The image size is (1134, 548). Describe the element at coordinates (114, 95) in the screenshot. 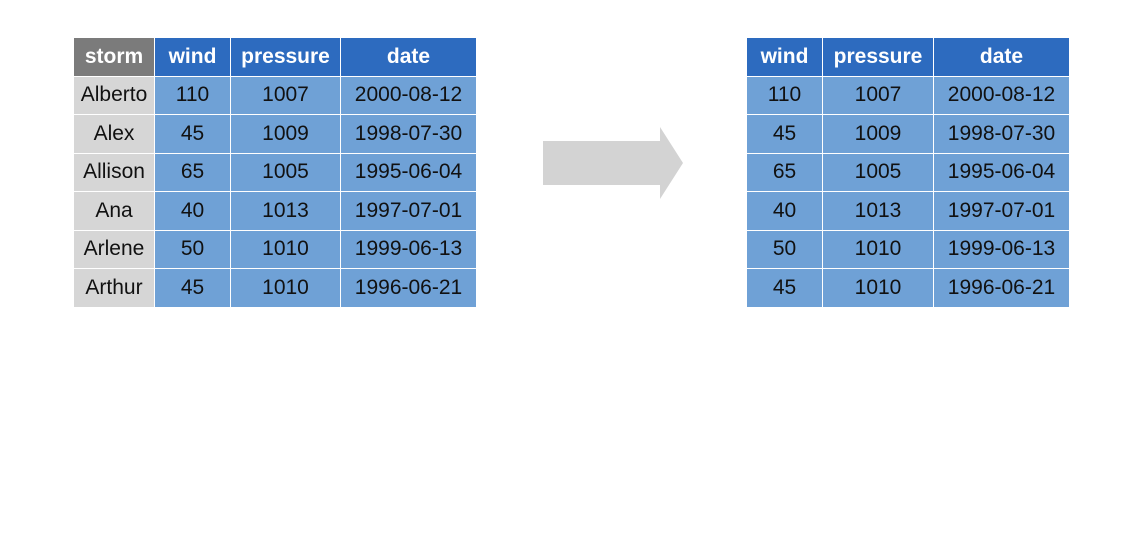

I see `cell-storm: Alberto` at that location.